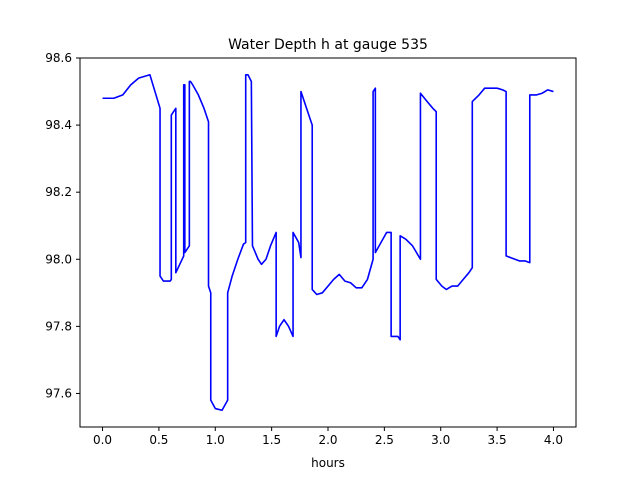 The width and height of the screenshot is (640, 480). I want to click on x-tick-label: 0.5, so click(158, 440).